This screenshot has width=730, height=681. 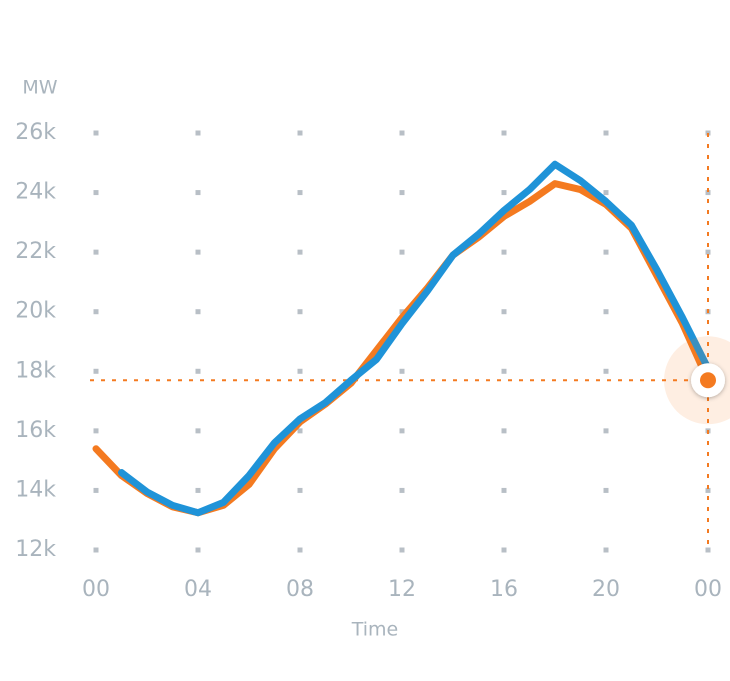 I want to click on y-tick-label: 14k, so click(x=35, y=489).